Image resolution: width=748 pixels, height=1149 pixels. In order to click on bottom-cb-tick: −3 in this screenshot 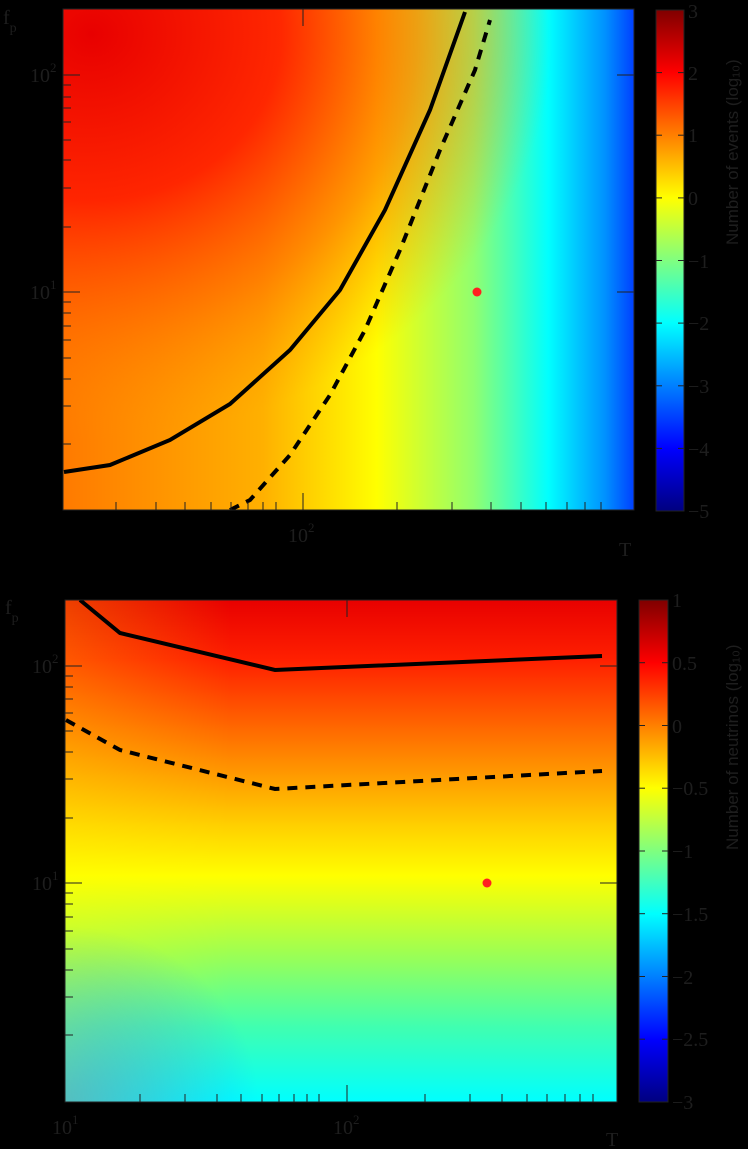, I will do `click(682, 1103)`.